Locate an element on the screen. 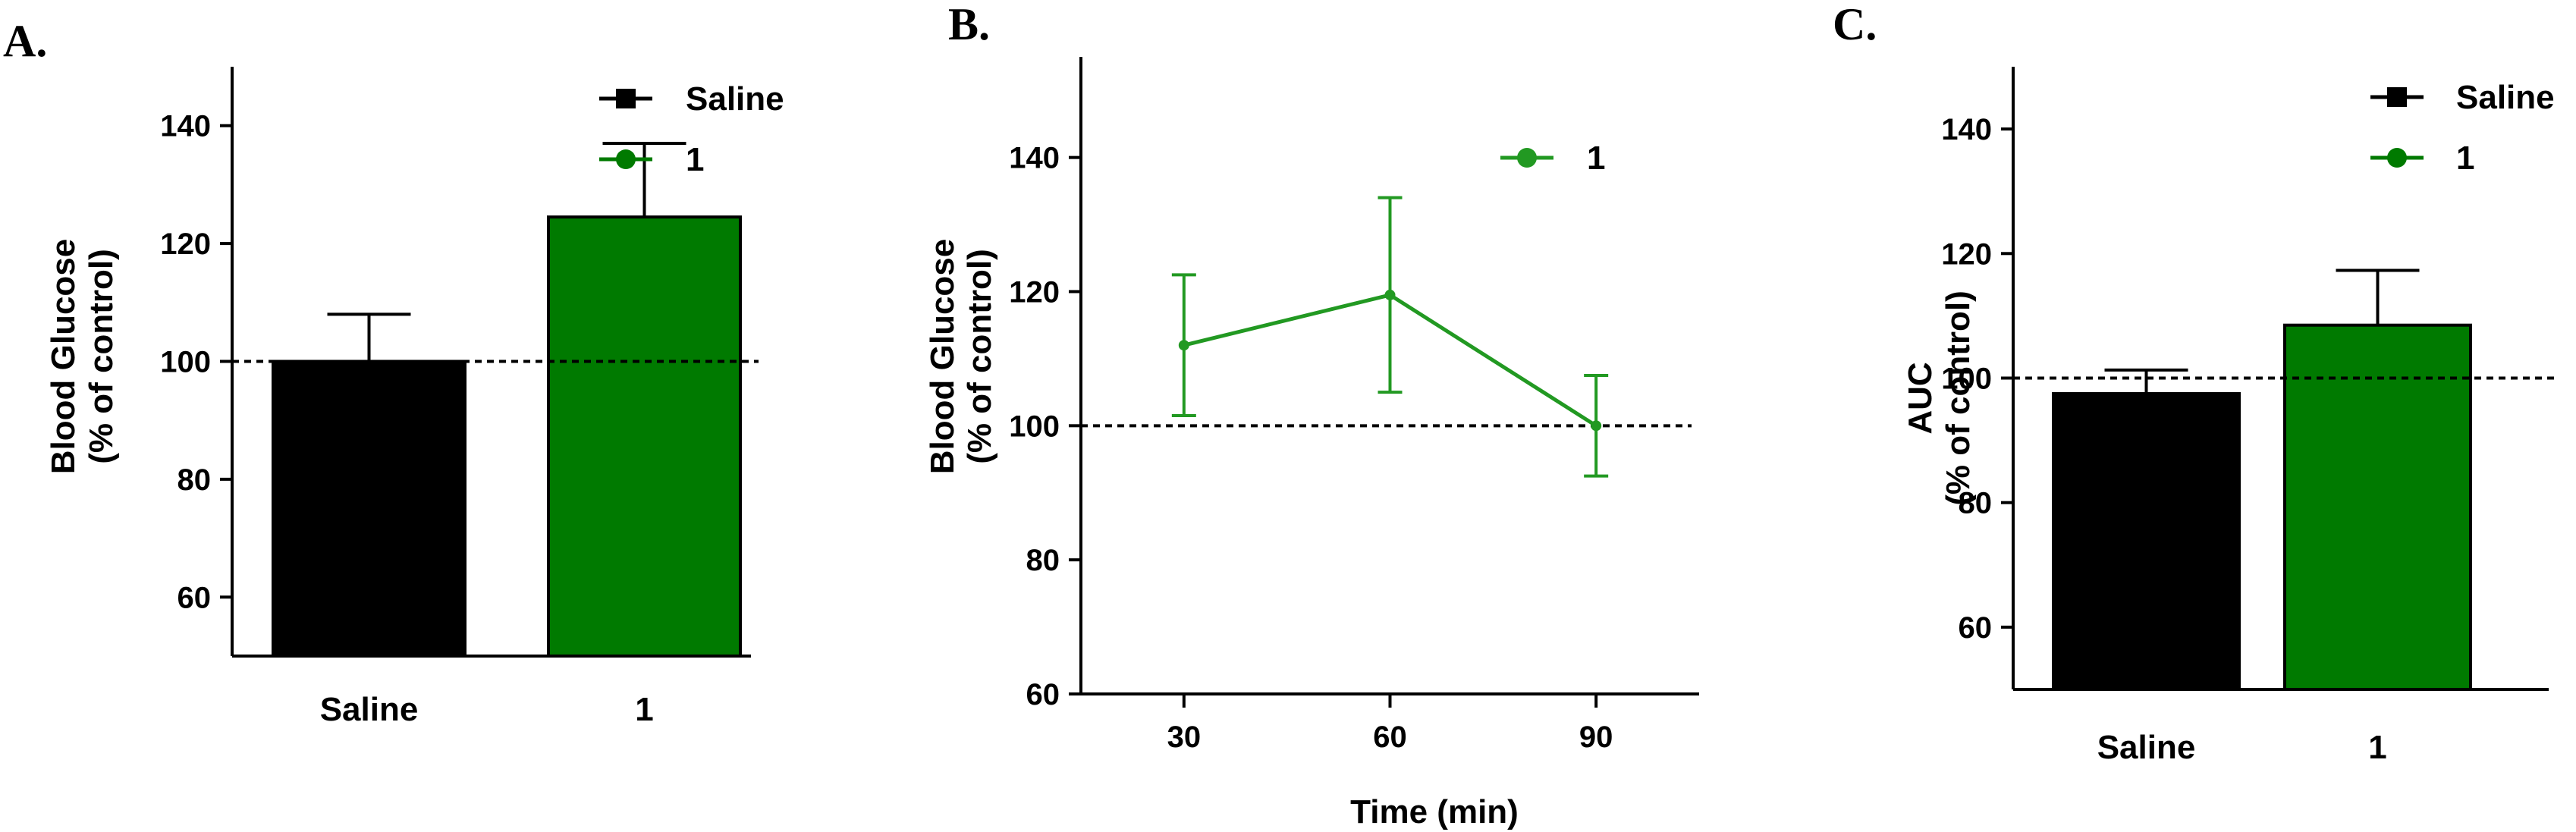 The width and height of the screenshot is (2576, 832). panel-c-bar-treatment is located at coordinates (2377, 507).